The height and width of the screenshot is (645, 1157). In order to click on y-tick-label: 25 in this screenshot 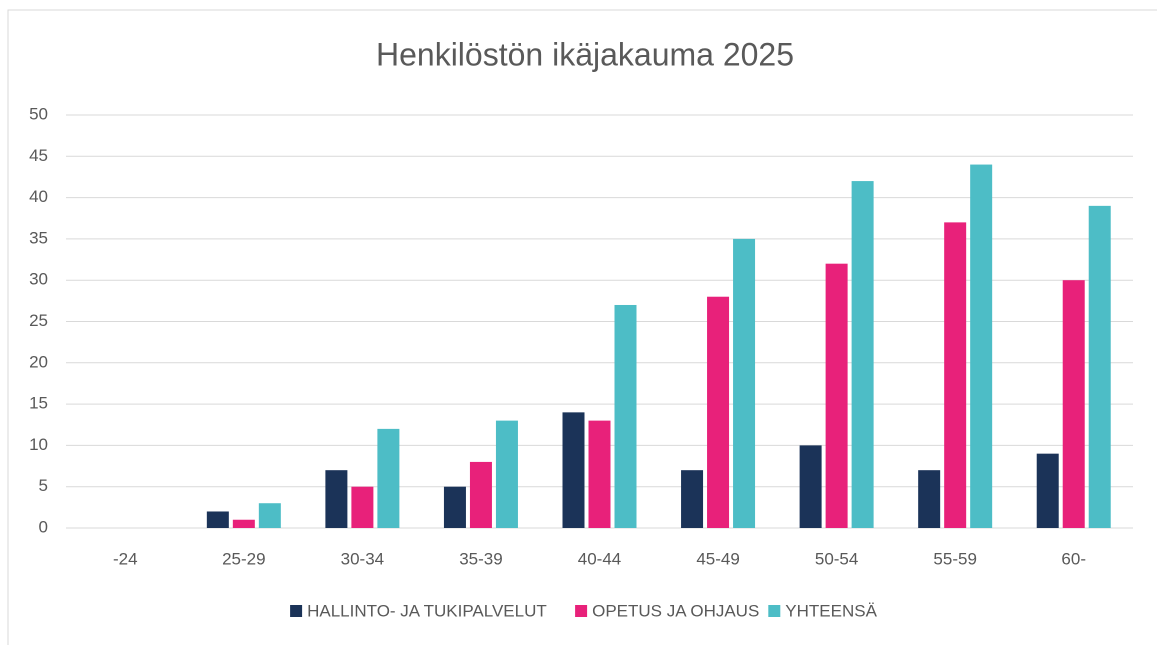, I will do `click(38, 320)`.